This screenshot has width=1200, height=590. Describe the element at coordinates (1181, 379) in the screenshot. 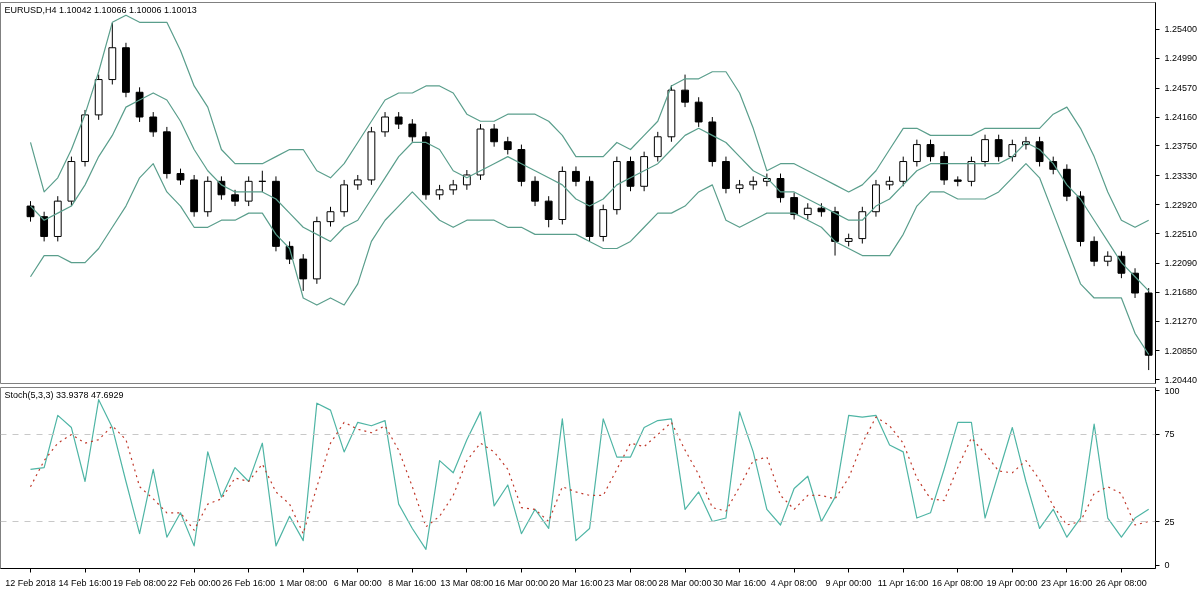

I see `y-tick-label: 1.20440` at that location.